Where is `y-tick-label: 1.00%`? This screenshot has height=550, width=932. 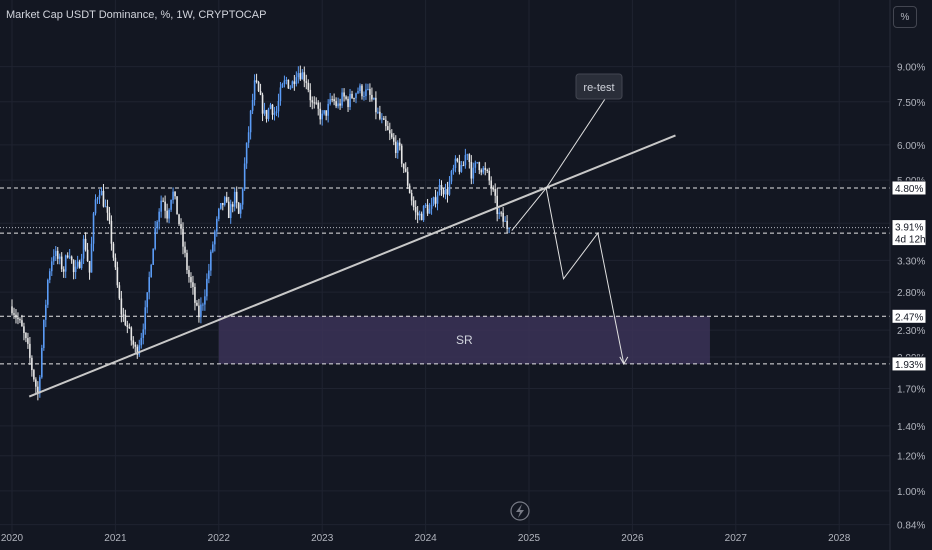 y-tick-label: 1.00% is located at coordinates (911, 492).